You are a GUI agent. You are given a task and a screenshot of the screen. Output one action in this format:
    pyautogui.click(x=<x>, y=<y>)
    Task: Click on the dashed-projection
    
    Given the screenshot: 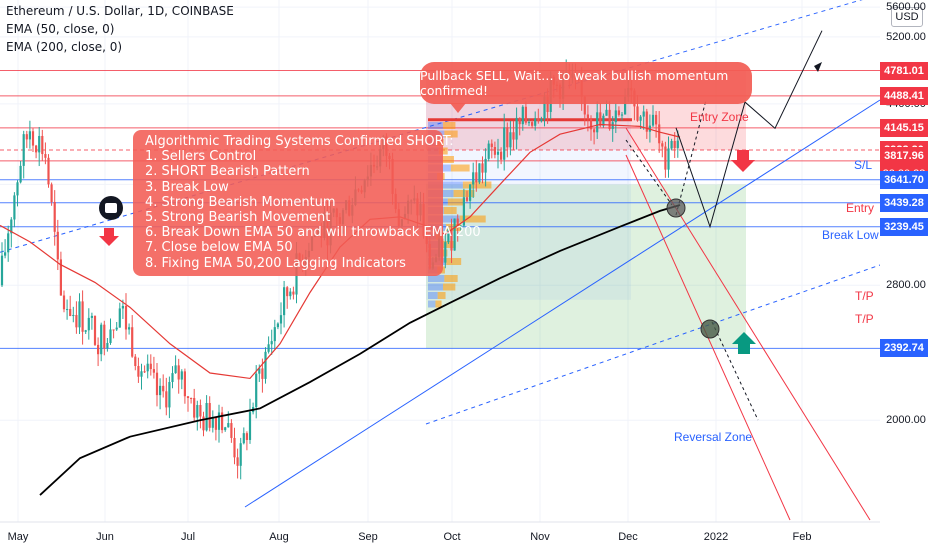 What is the action you would take?
    pyautogui.click(x=735, y=371)
    